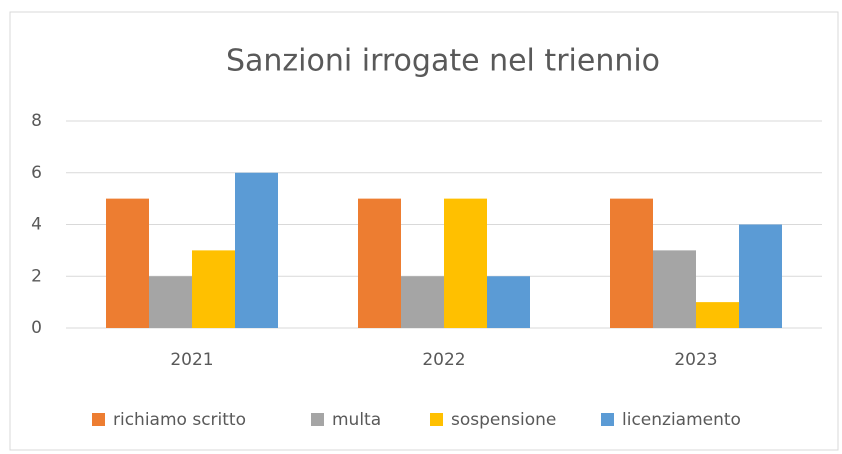  Describe the element at coordinates (681, 420) in the screenshot. I see `legend-label: licenziamento` at that location.